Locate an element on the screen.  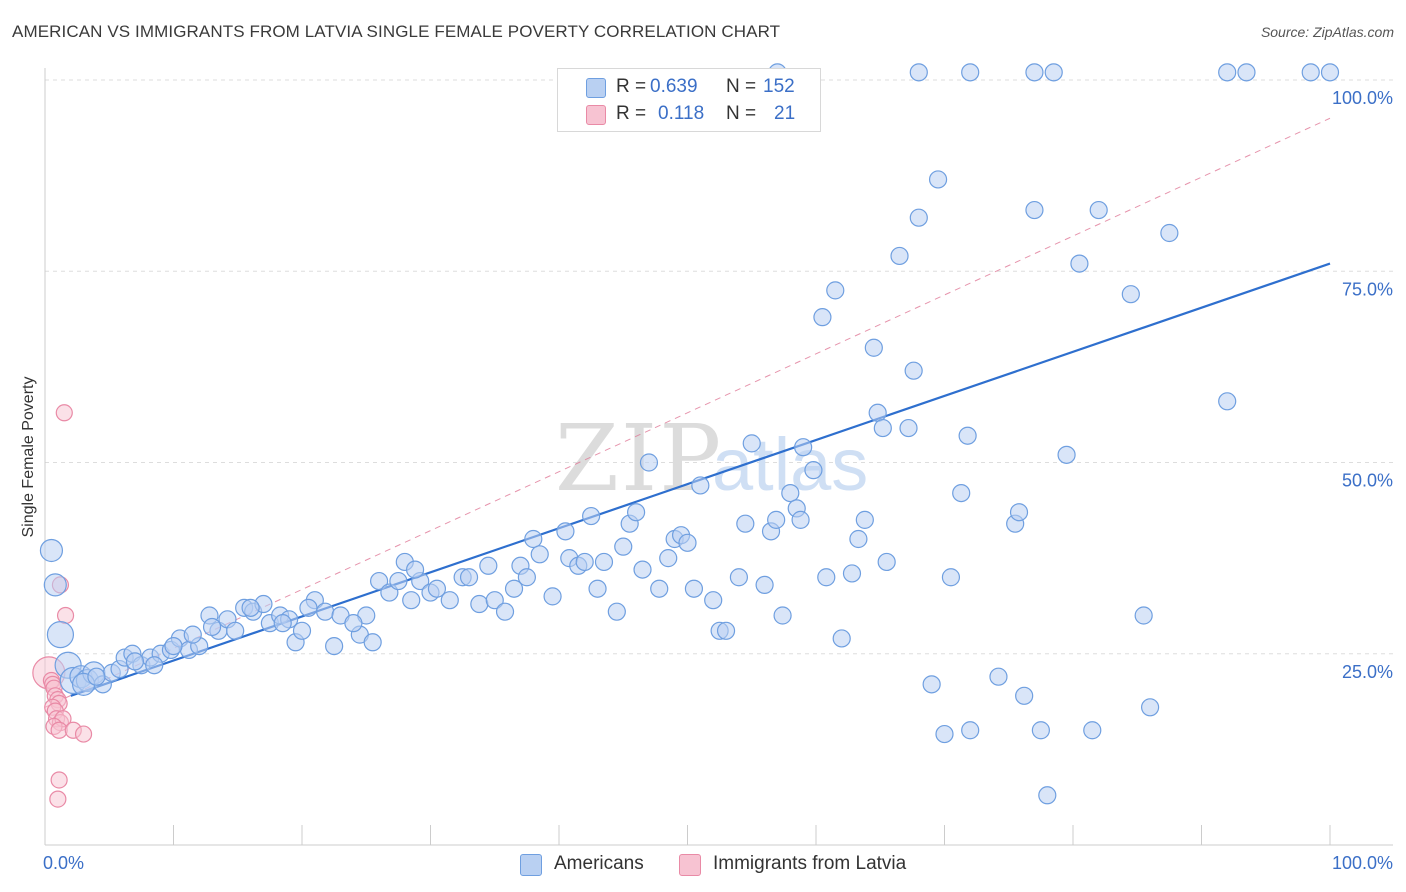
source-credit: Source: ZipAtlas.com is located at coordinates (1327, 32).